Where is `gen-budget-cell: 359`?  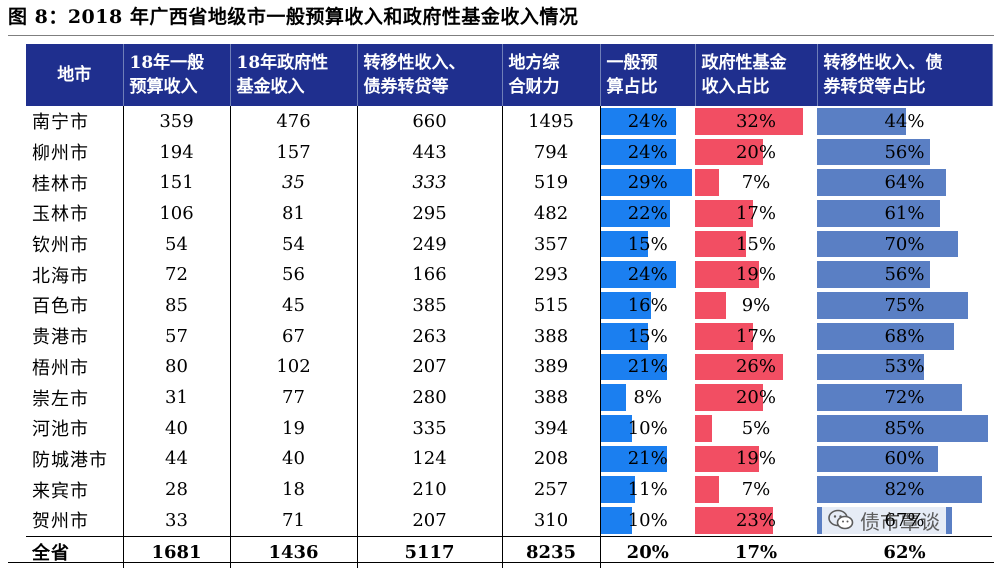
gen-budget-cell: 359 is located at coordinates (177, 121).